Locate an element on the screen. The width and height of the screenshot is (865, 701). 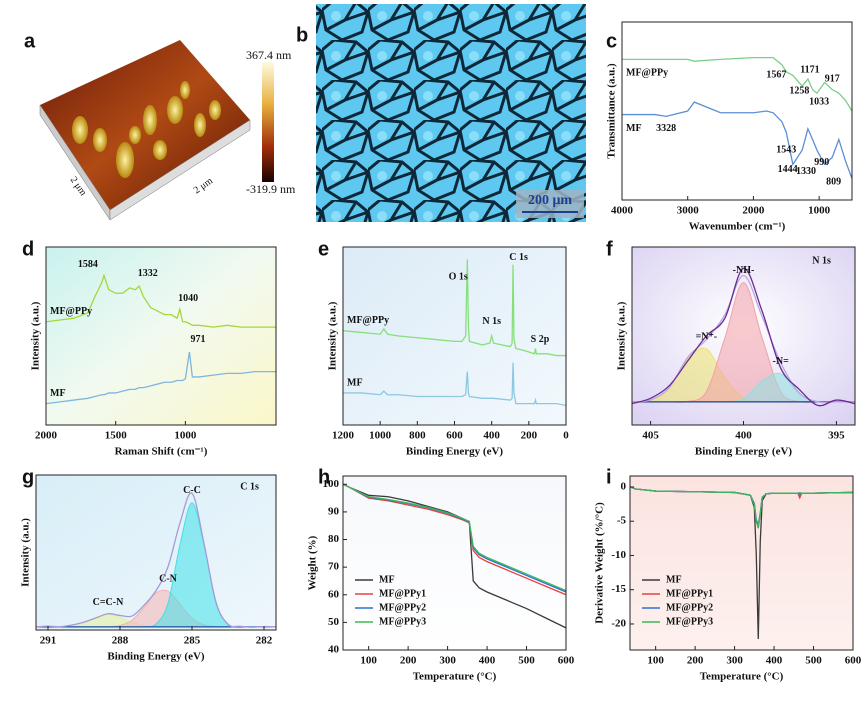
annotation: 971 is located at coordinates (197, 339).